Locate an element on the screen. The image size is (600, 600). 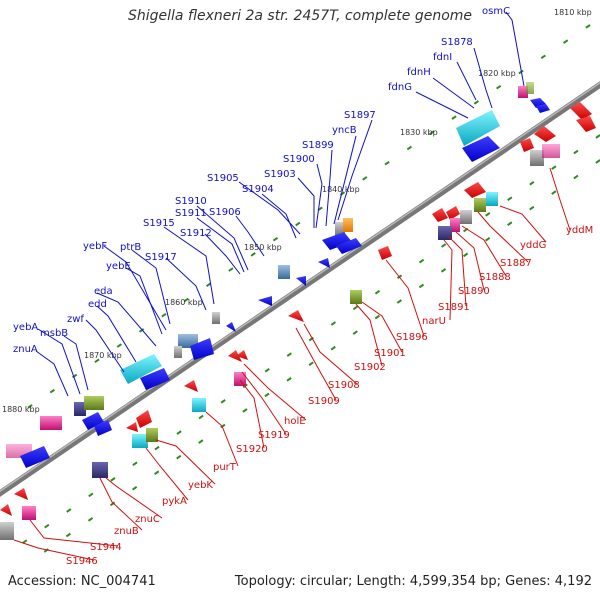
gene-label: yebA is located at coordinates (25, 327).